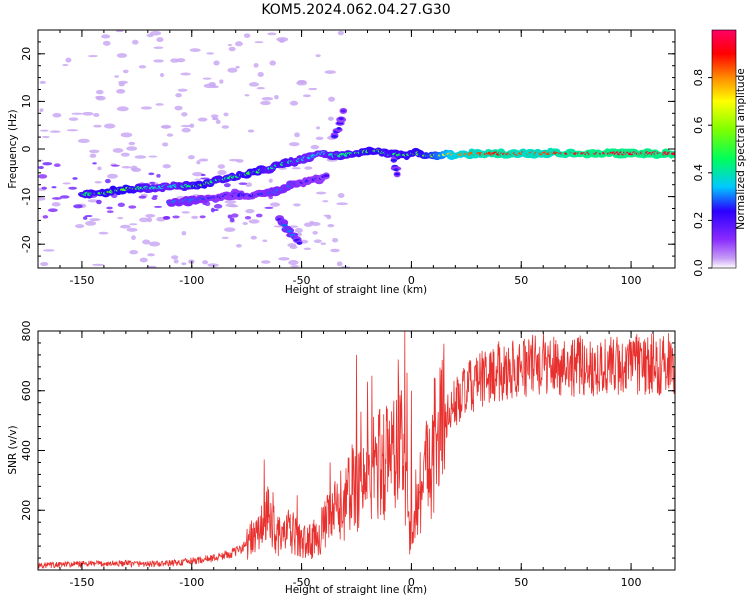  Describe the element at coordinates (302, 582) in the screenshot. I see `snr-x-tick-label: -50` at that location.